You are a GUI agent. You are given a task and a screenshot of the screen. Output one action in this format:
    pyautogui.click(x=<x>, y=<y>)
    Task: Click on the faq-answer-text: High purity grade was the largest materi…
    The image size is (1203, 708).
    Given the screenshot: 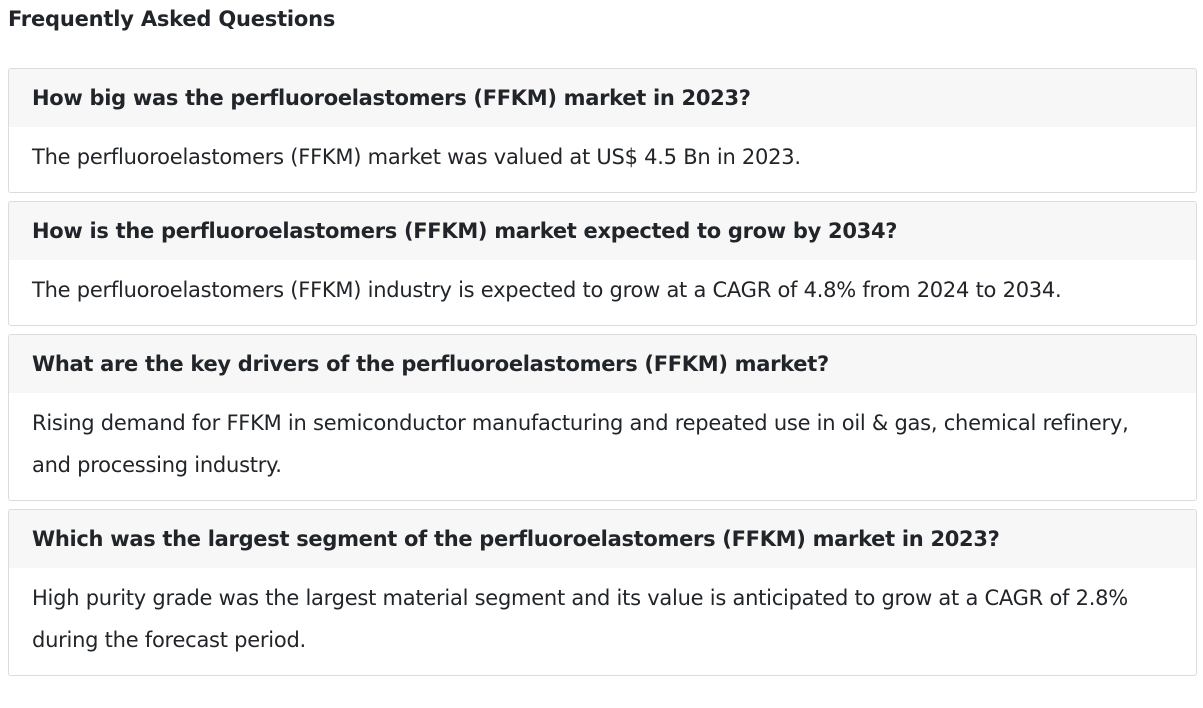 What is the action you would take?
    pyautogui.click(x=580, y=619)
    